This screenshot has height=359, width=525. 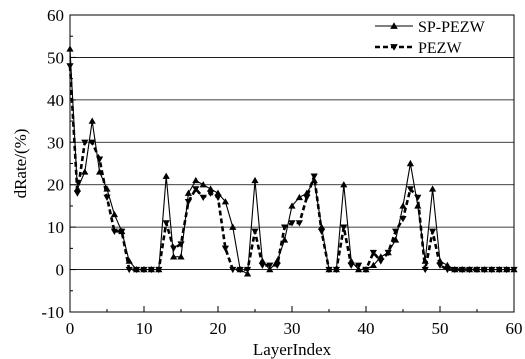 What do you see at coordinates (366, 328) in the screenshot?
I see `x-tick-label: 40` at bounding box center [366, 328].